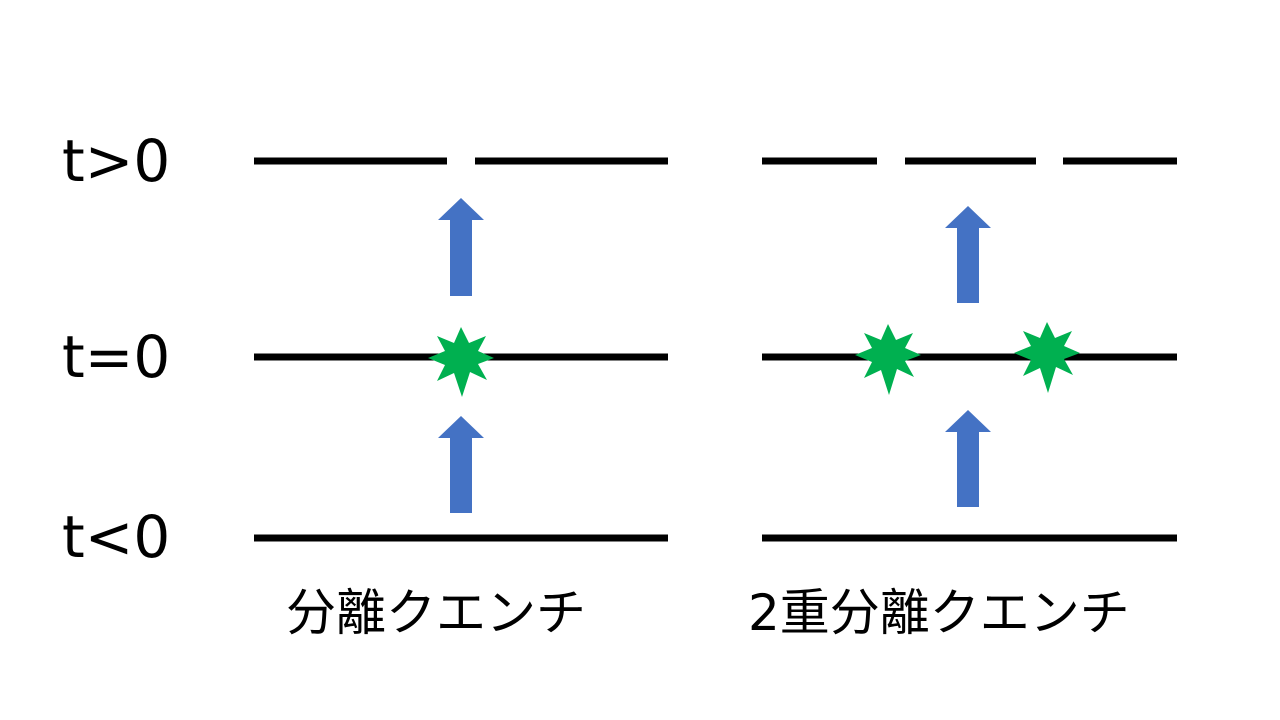 The width and height of the screenshot is (1280, 720). I want to click on label-t-at: t=0, so click(116, 357).